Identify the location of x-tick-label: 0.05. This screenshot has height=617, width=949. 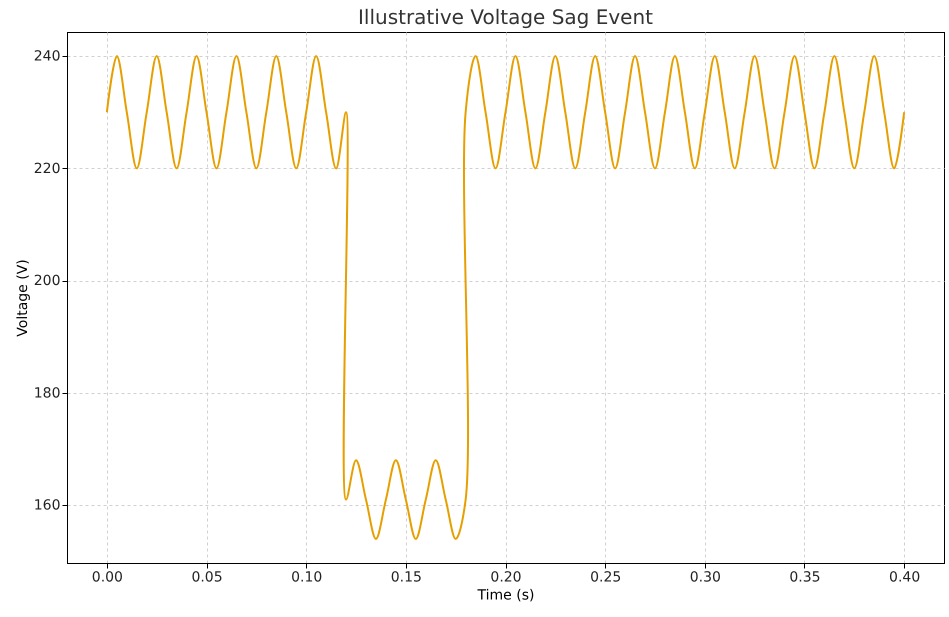
(207, 578).